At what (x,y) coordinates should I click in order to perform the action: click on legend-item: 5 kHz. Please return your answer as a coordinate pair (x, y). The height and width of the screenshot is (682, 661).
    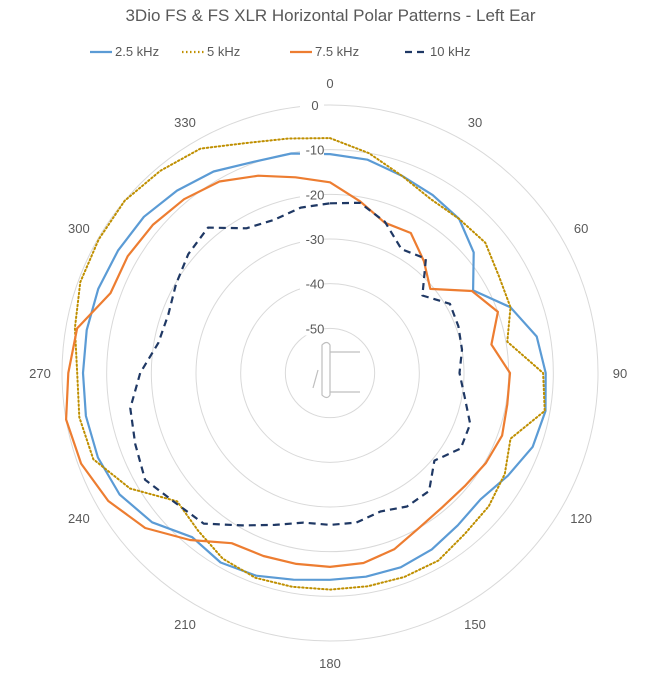
    Looking at the image, I should click on (211, 51).